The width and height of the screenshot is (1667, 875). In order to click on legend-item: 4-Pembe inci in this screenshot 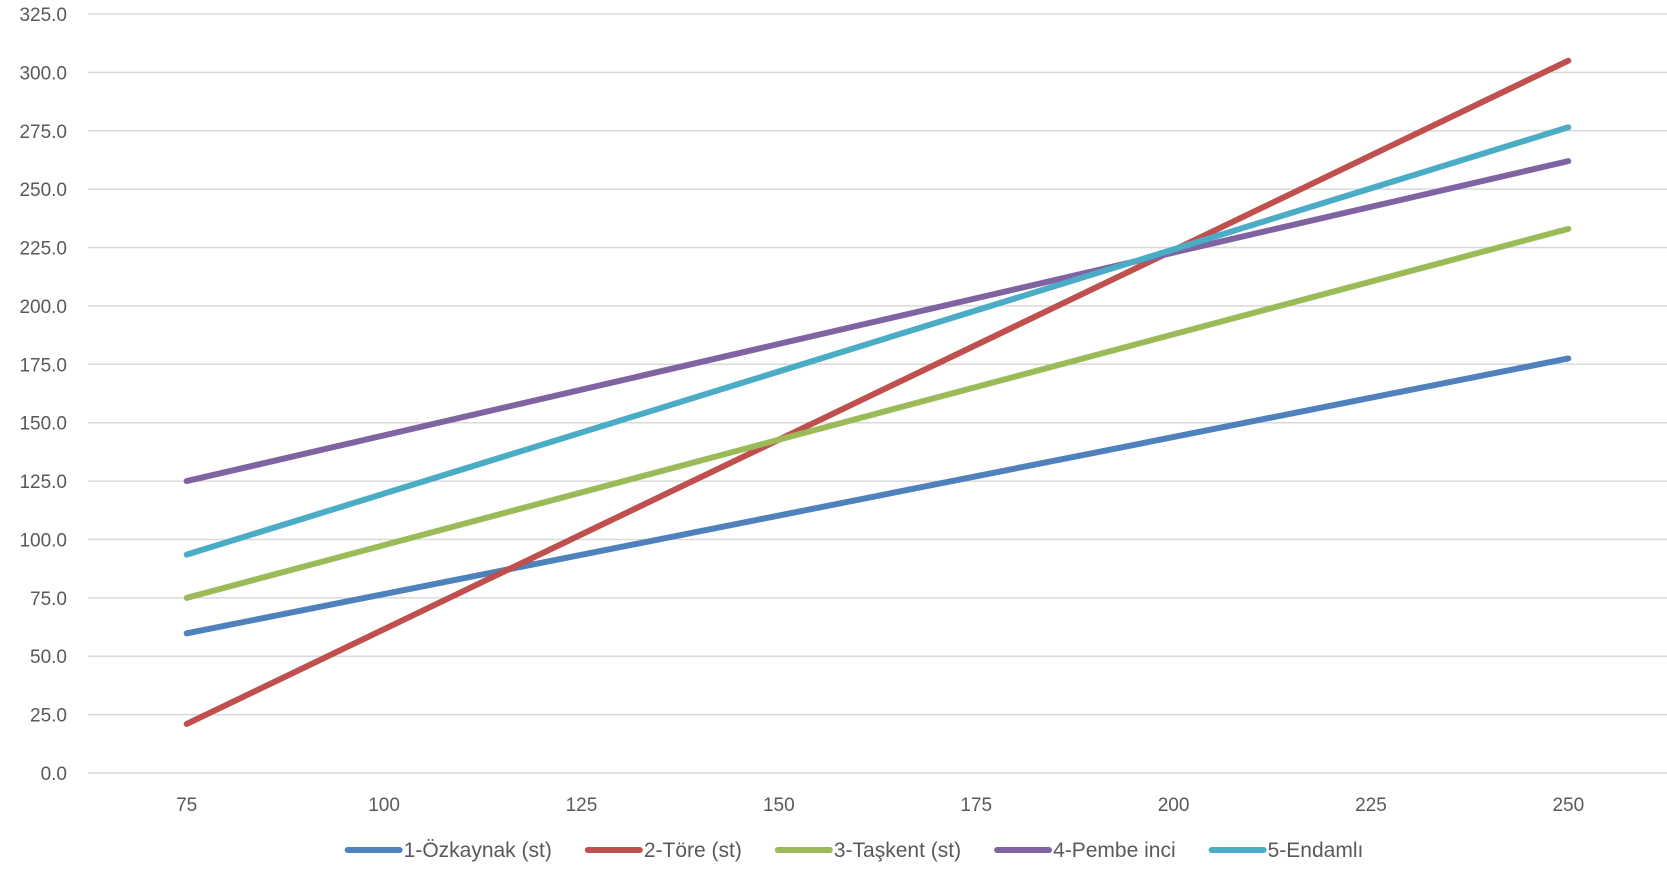, I will do `click(1085, 850)`.